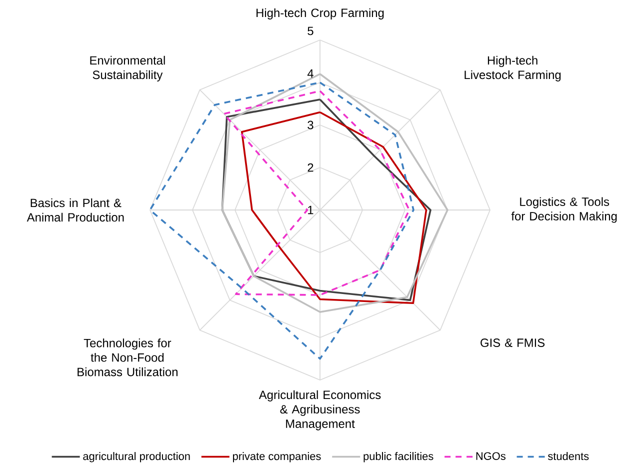 The width and height of the screenshot is (642, 468). Describe the element at coordinates (512, 69) in the screenshot. I see `spoke-label: High-tech Livestock Farming` at that location.